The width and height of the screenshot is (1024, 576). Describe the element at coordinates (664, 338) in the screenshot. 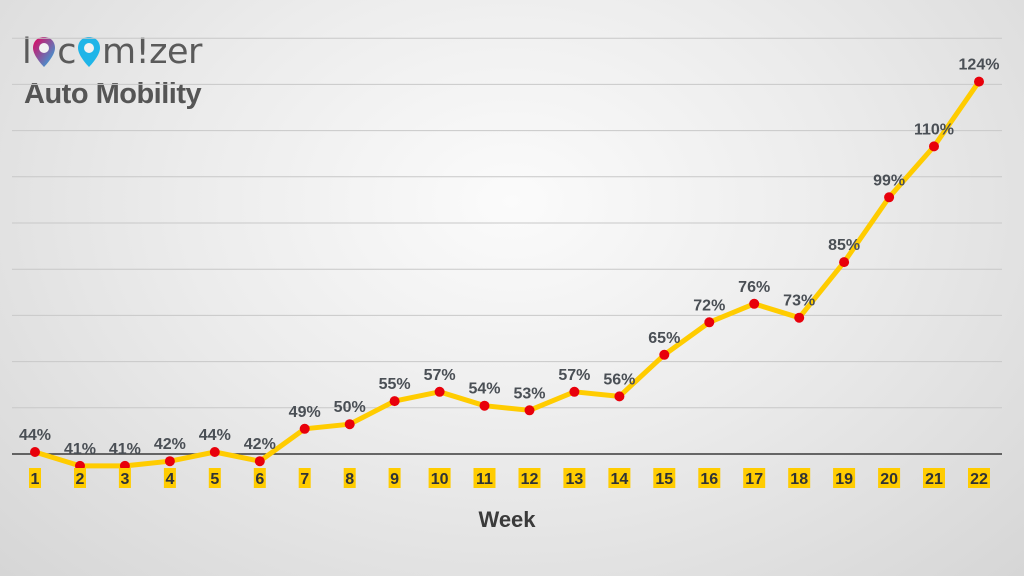

I see `data-label: 65%` at that location.